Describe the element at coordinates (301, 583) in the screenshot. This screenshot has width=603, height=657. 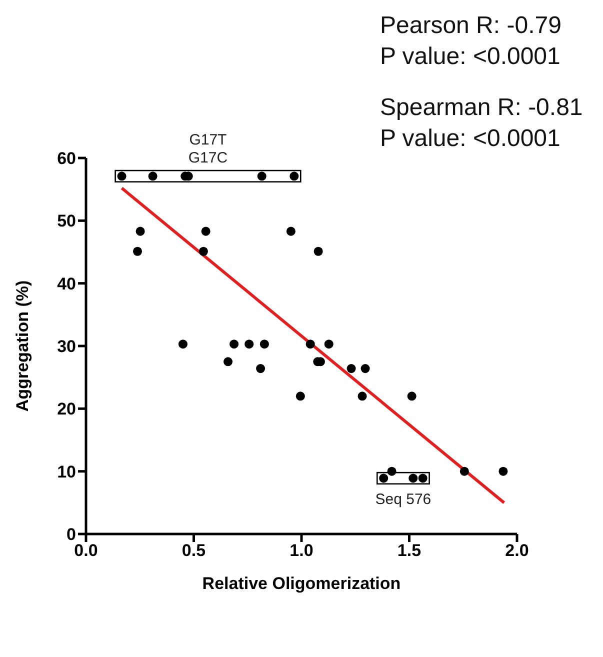
I see `x-axis-title: Relative Oligomerization` at that location.